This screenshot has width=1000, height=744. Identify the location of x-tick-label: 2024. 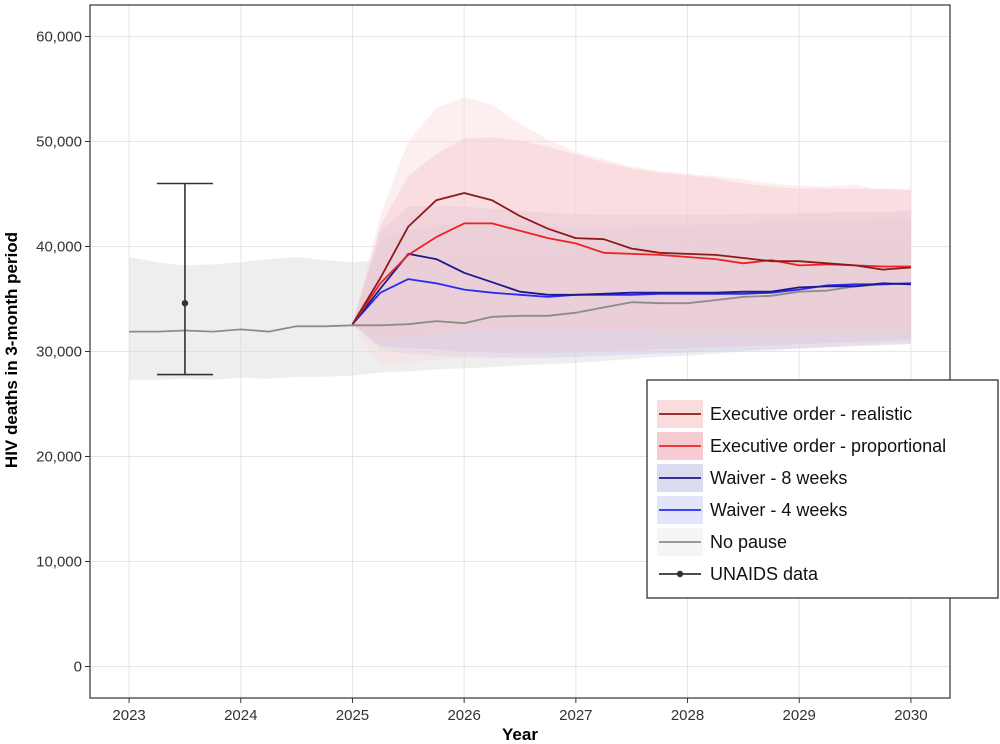
(240, 715).